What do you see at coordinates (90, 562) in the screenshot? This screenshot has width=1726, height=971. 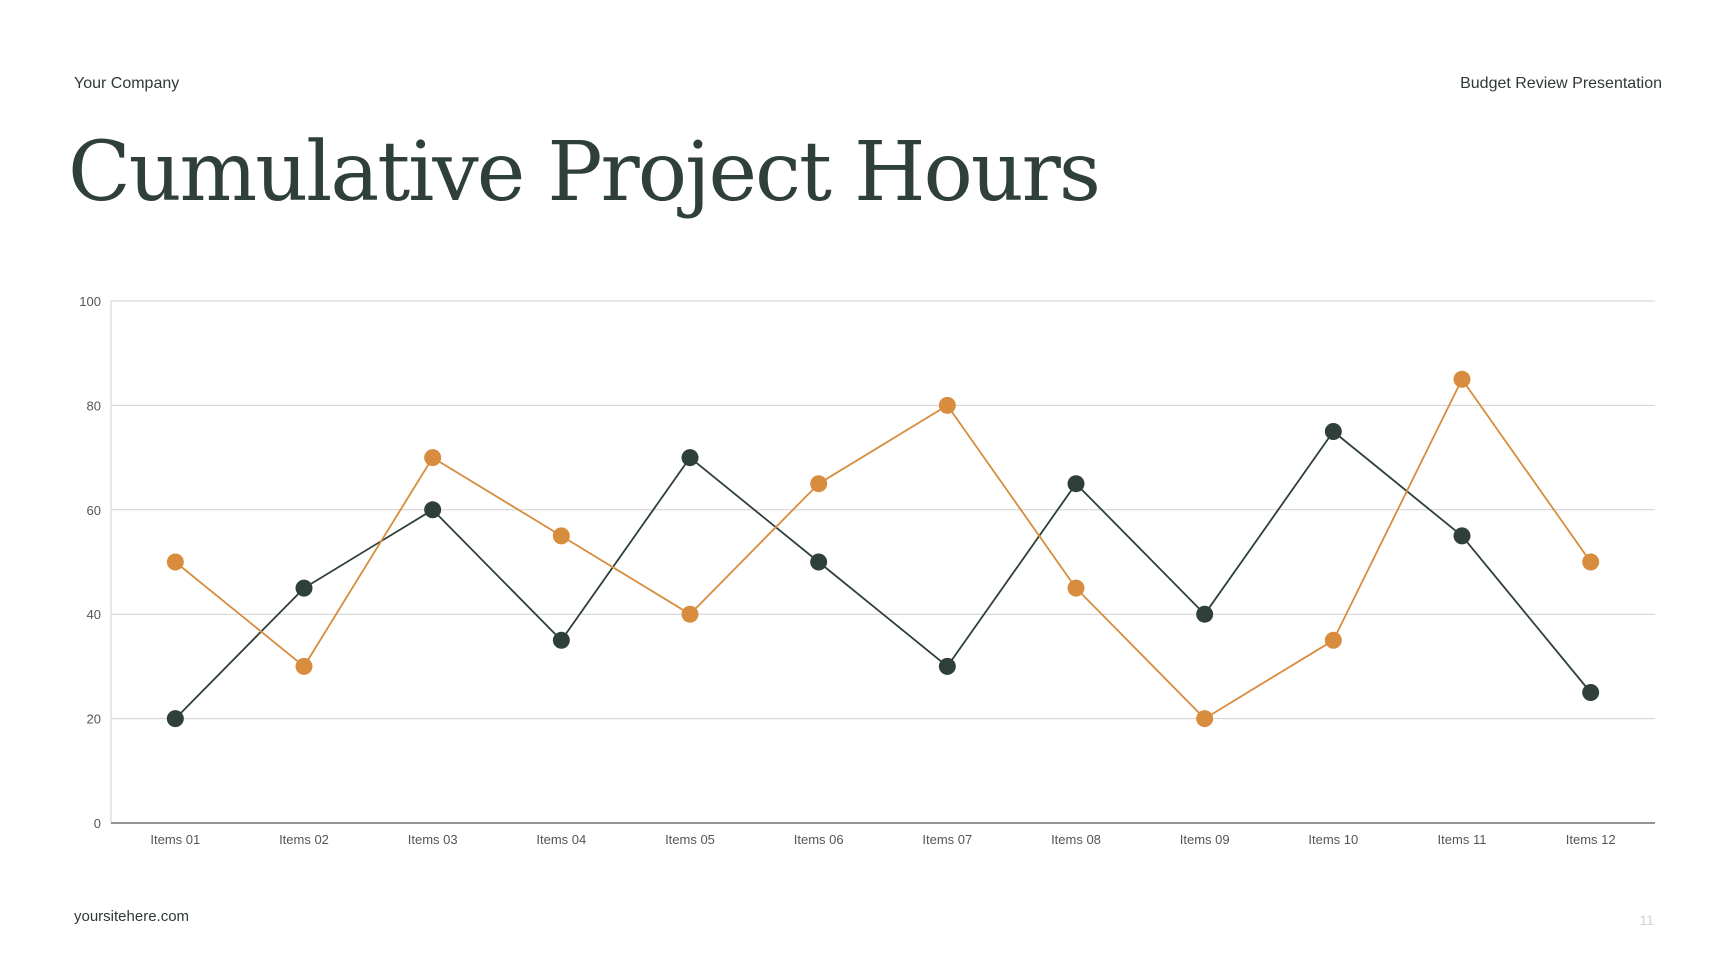 I see `y-axis-ticks: 0 20 40 60 80 100` at bounding box center [90, 562].